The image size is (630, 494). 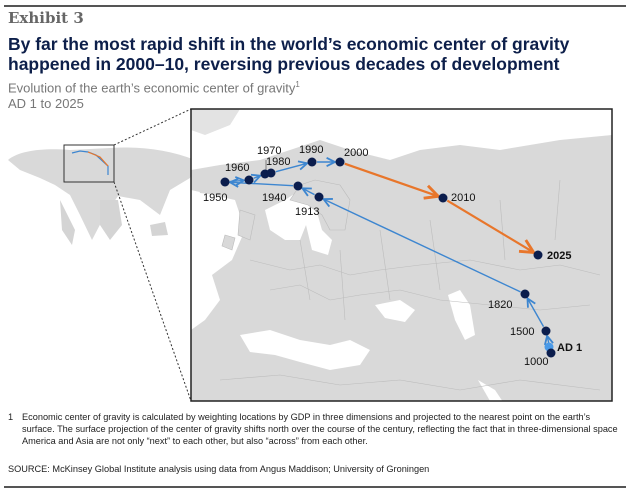 I want to click on path-segment-2010-2025, so click(x=489, y=226).